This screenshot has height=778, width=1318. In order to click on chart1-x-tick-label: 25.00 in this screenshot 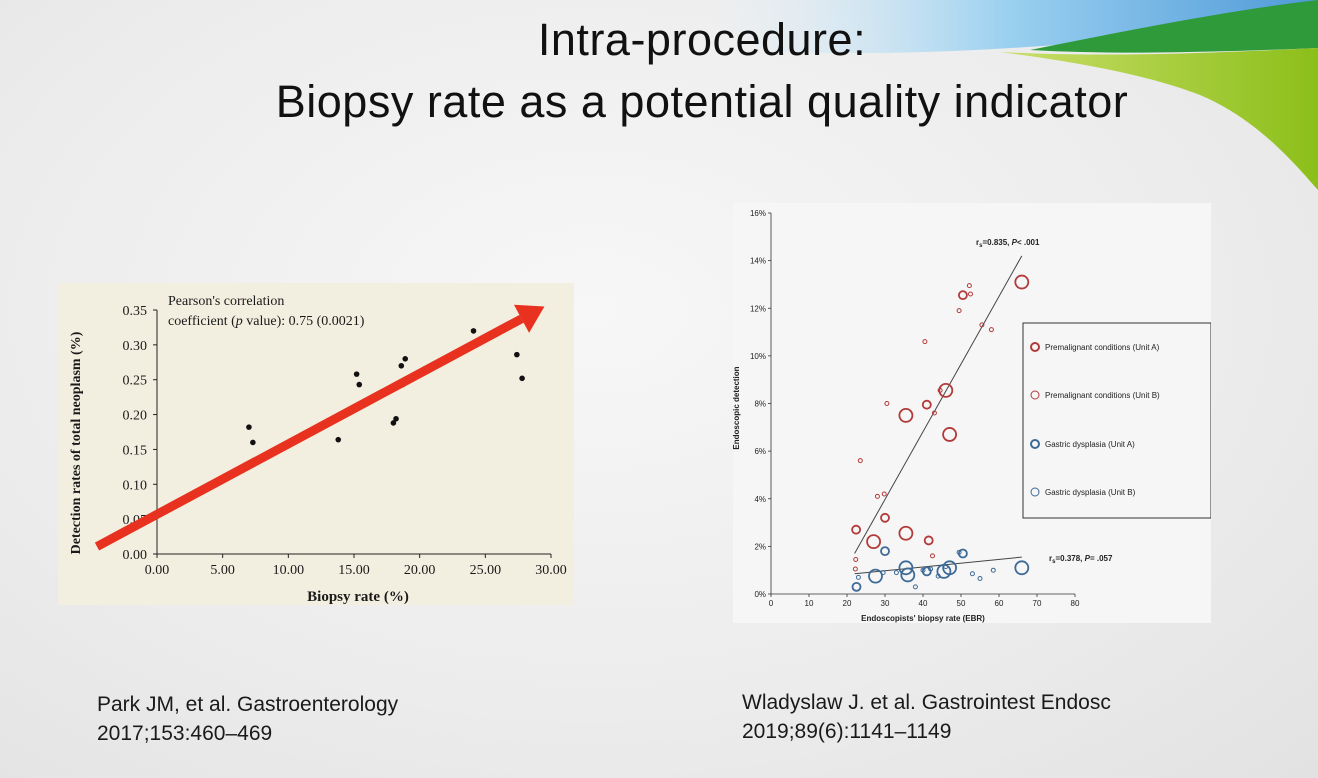, I will do `click(486, 570)`.